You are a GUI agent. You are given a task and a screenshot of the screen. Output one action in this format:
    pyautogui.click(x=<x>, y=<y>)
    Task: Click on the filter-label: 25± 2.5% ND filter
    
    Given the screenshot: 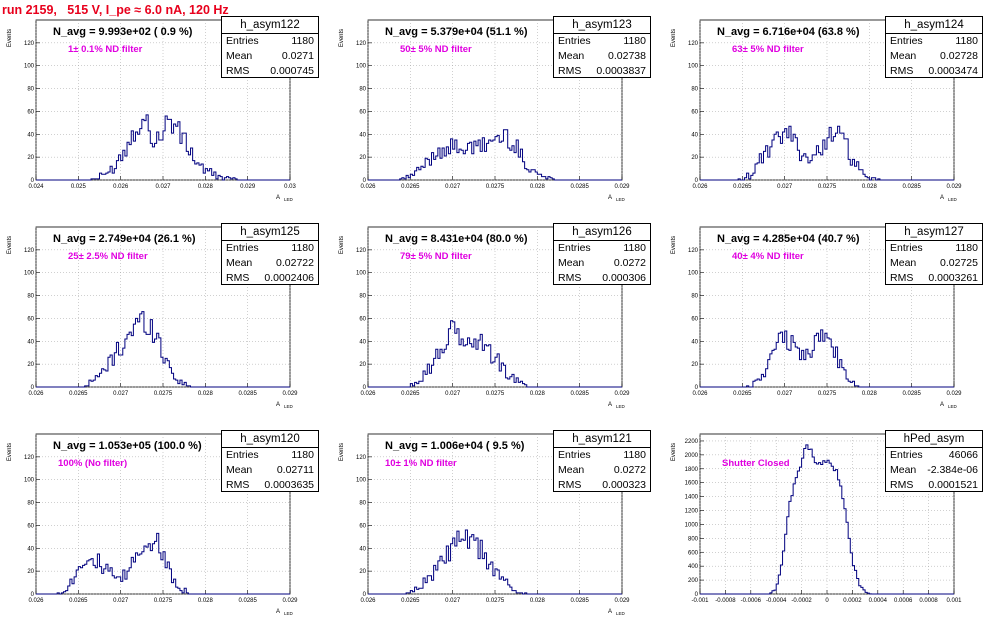 What is the action you would take?
    pyautogui.click(x=108, y=256)
    